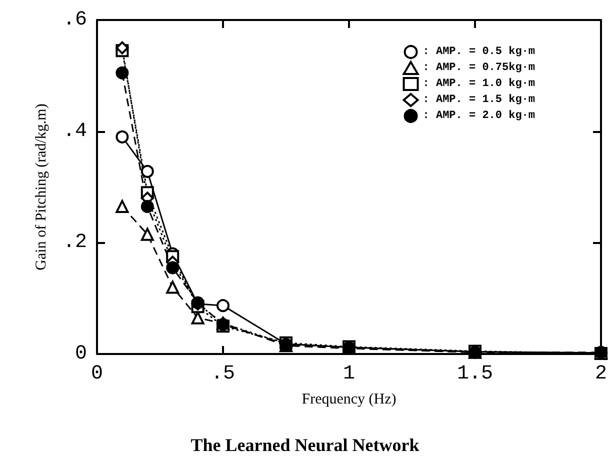  I want to click on x-tick-label: 2, so click(601, 374).